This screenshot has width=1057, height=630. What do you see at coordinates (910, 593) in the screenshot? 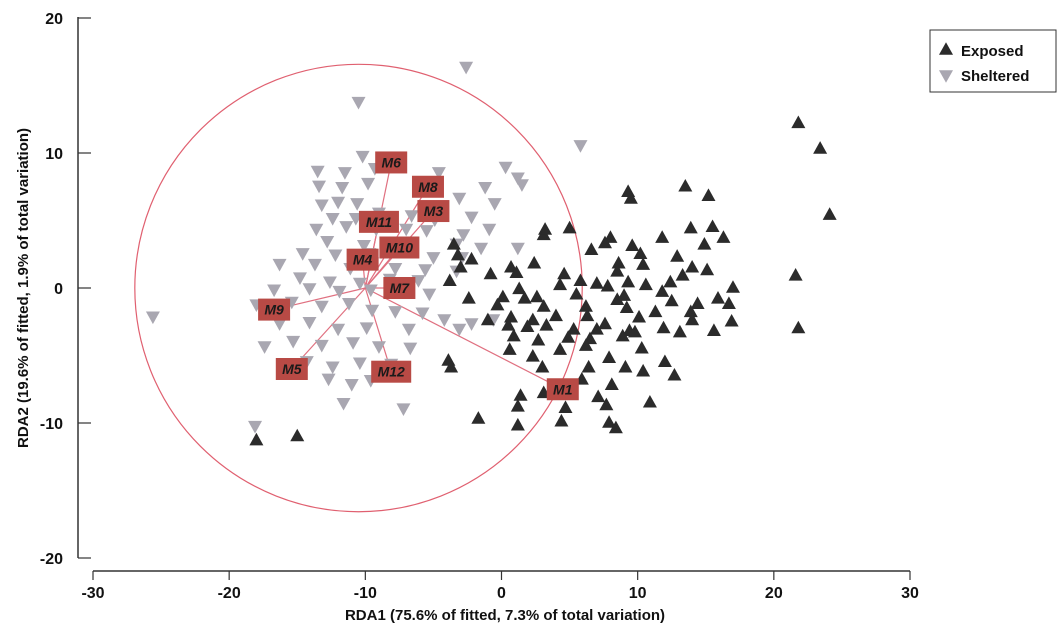
I see `x-tick-label: 30` at bounding box center [910, 593].